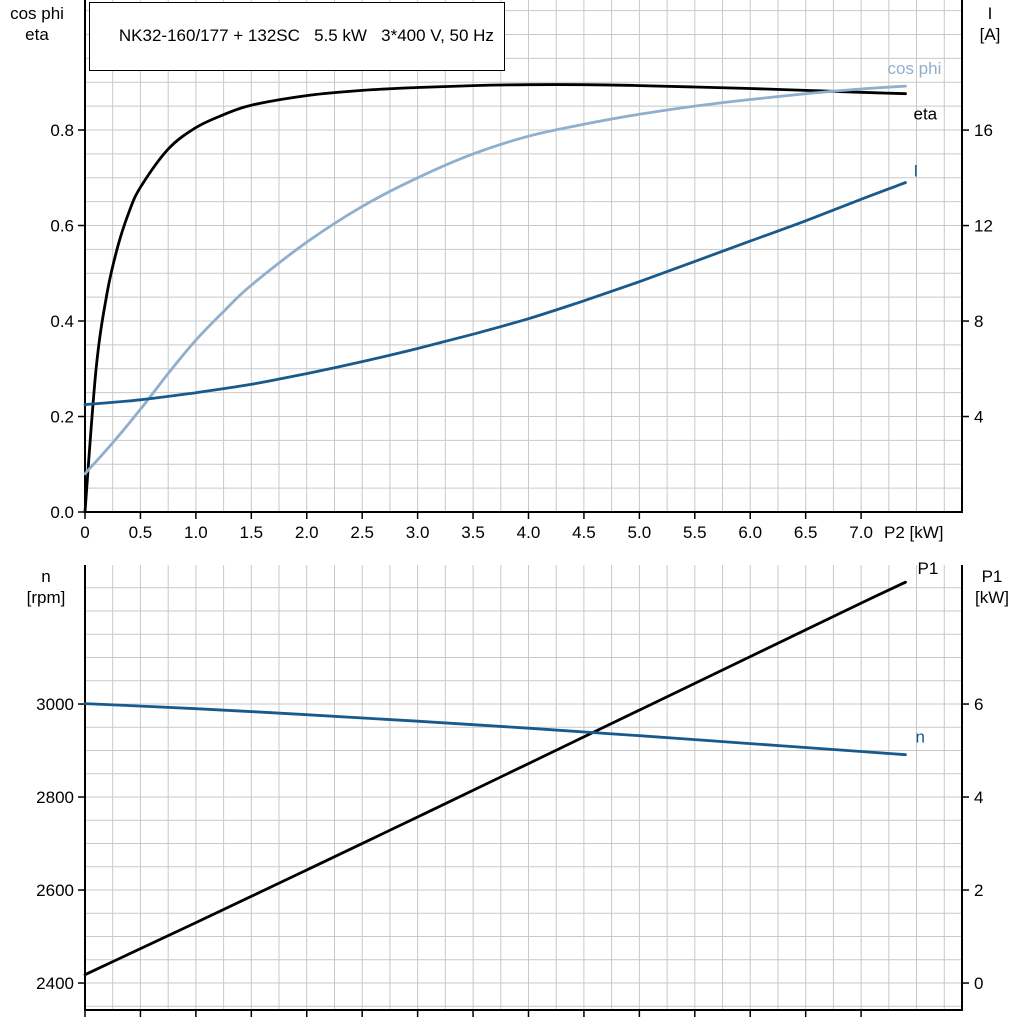 This screenshot has width=1024, height=1024. Describe the element at coordinates (990, 24) in the screenshot. I see `top-right-axis-title: I [A]` at that location.